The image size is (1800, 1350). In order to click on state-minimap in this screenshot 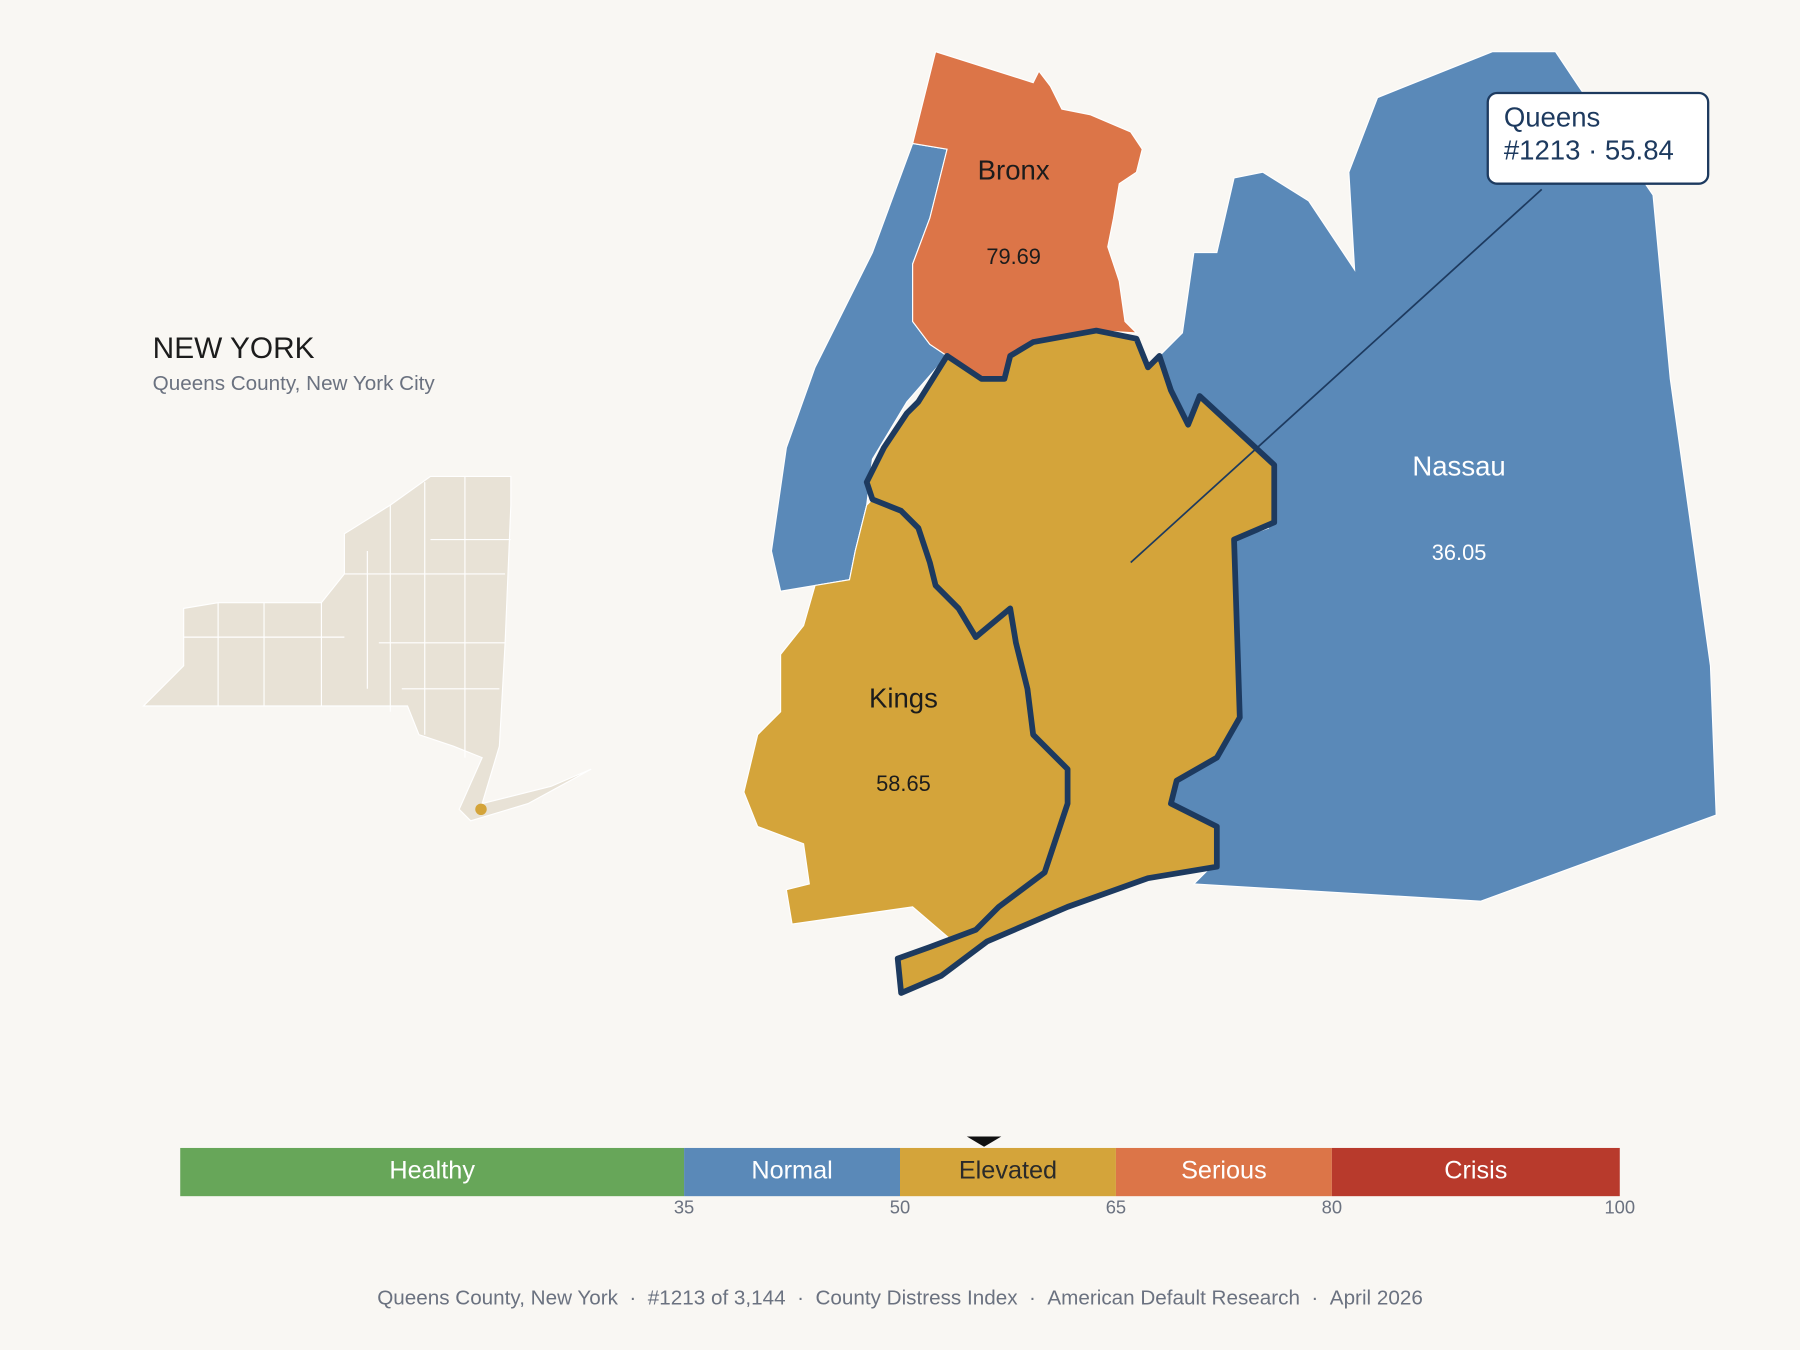, I will do `click(367, 648)`.